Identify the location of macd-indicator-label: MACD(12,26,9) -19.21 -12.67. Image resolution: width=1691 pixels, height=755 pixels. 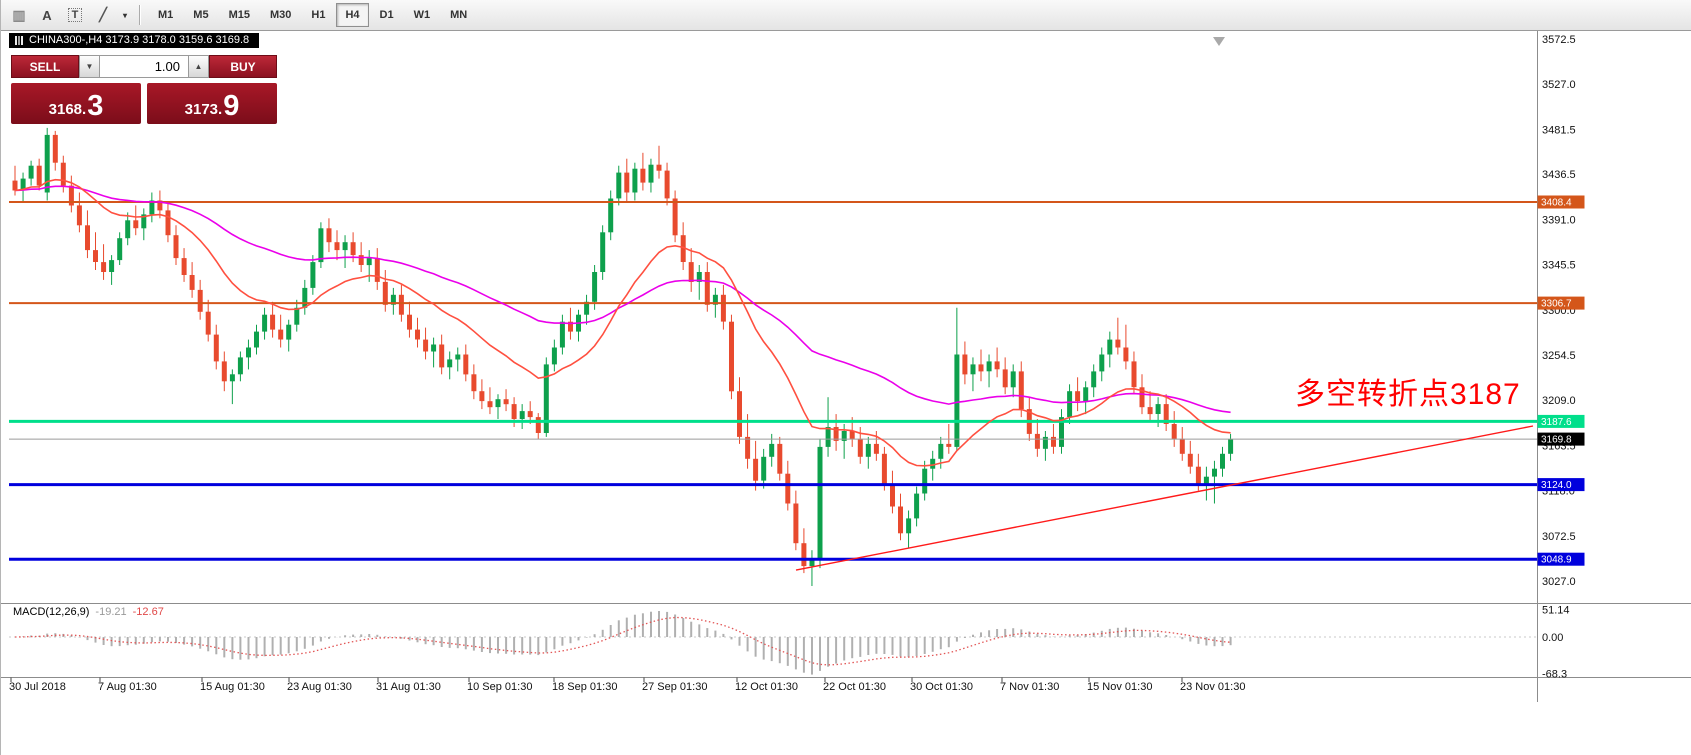
(88, 612).